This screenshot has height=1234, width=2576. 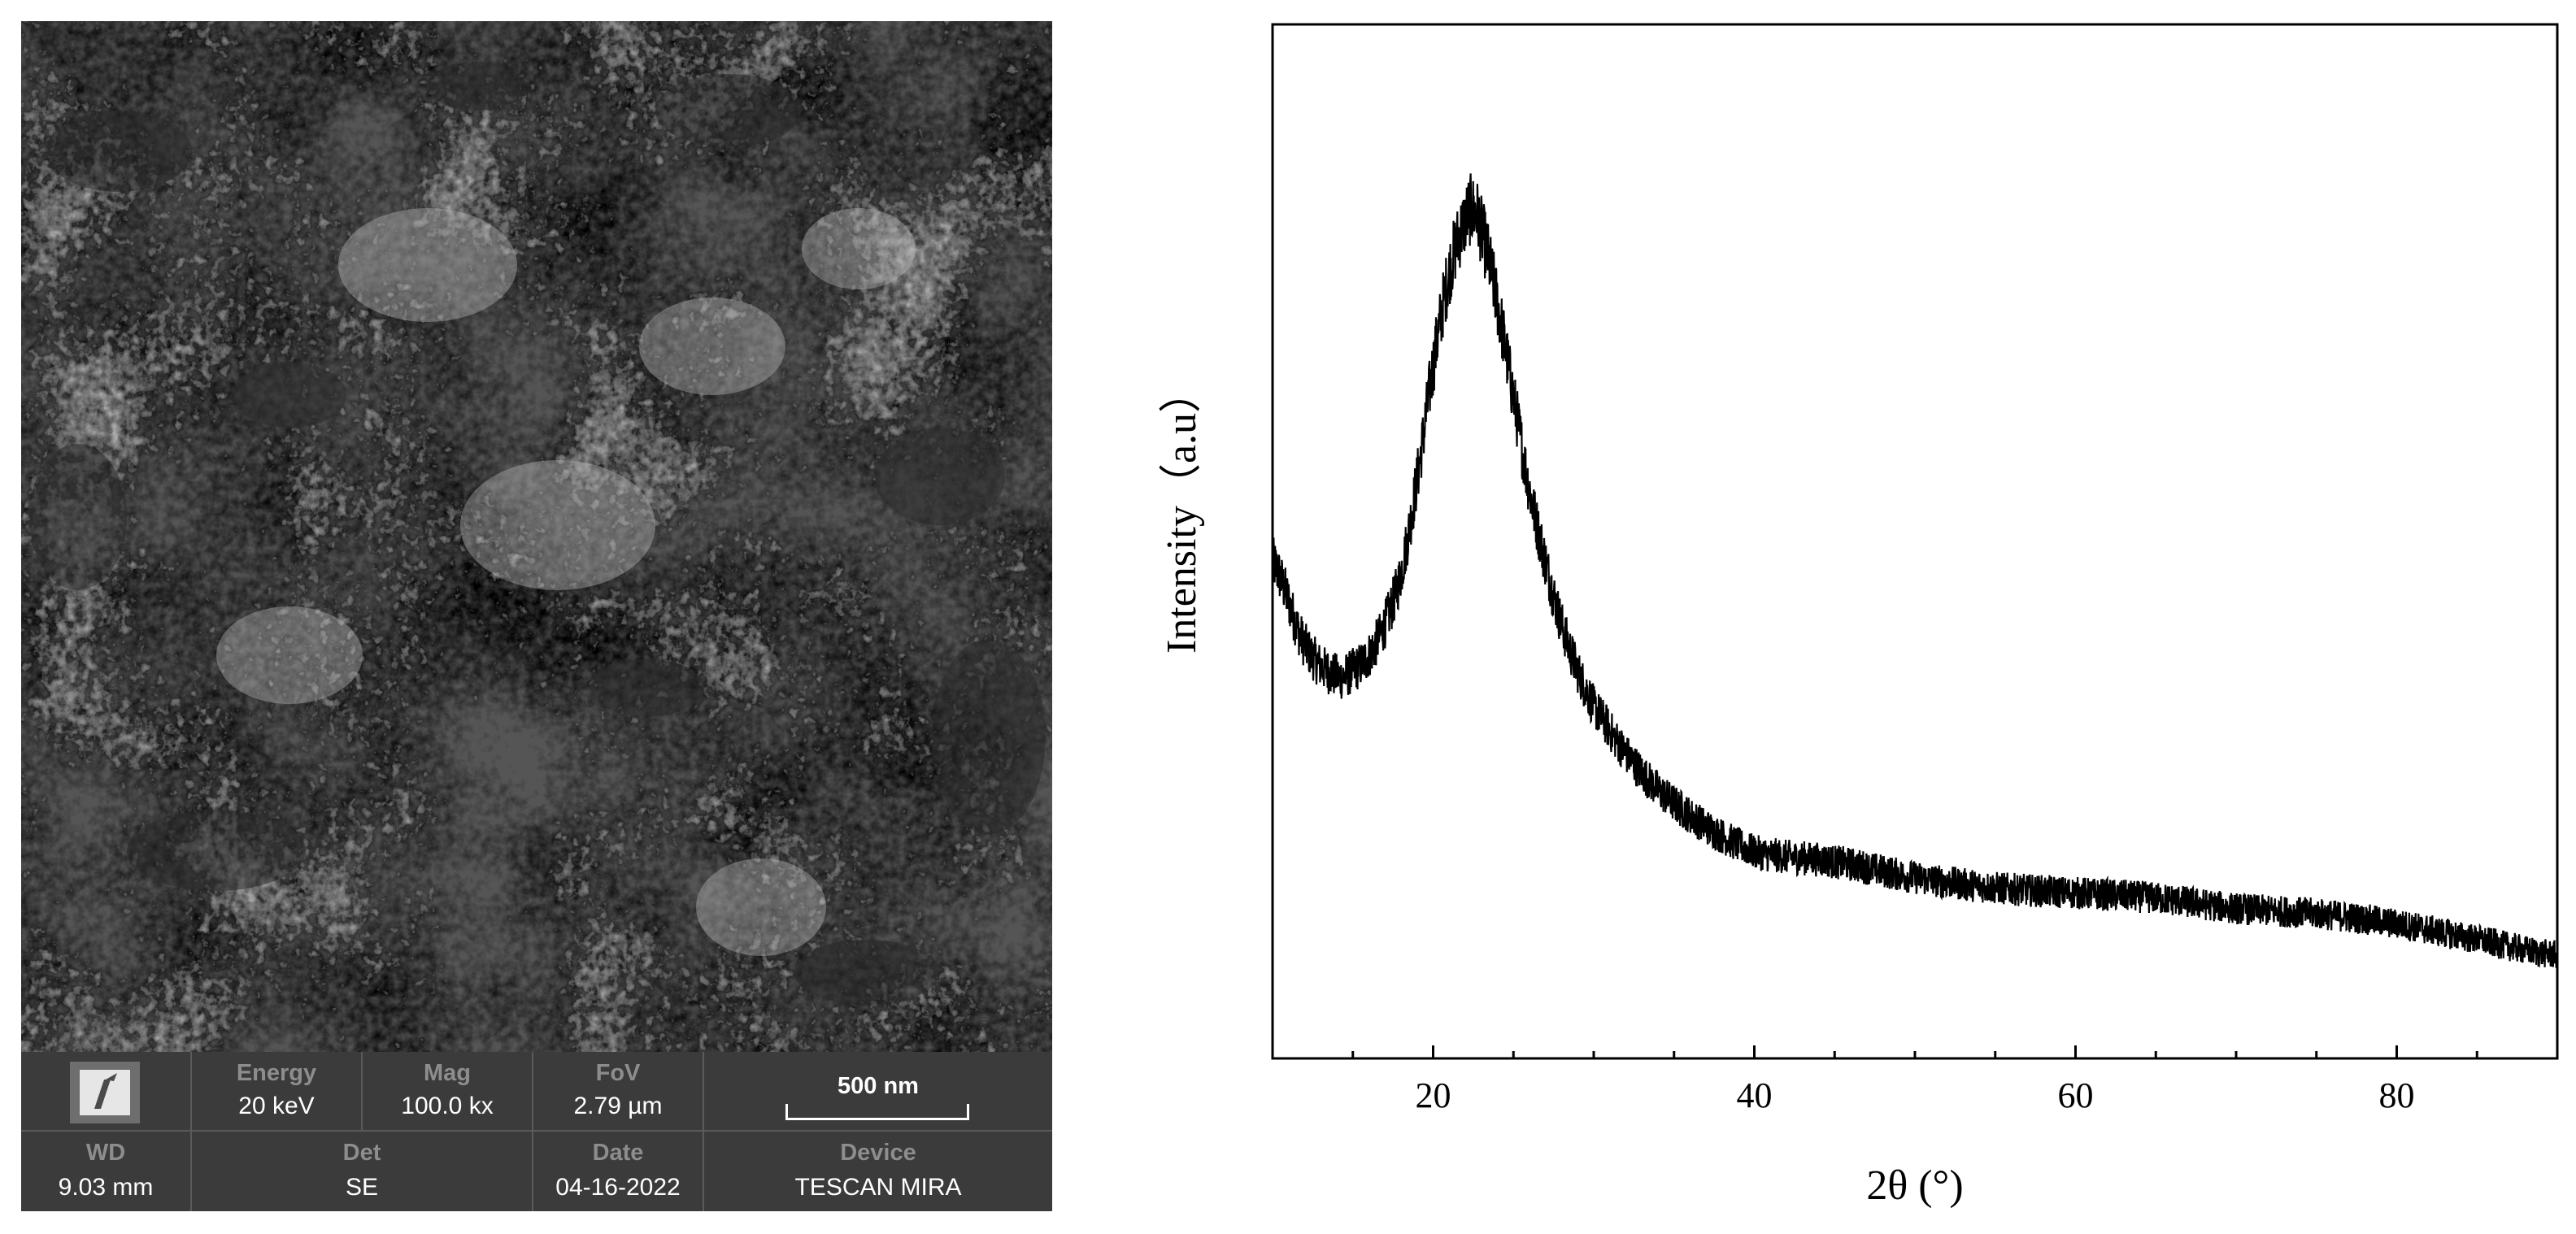 I want to click on y-axis-label: Intensity（a.u）, so click(x=1182, y=512).